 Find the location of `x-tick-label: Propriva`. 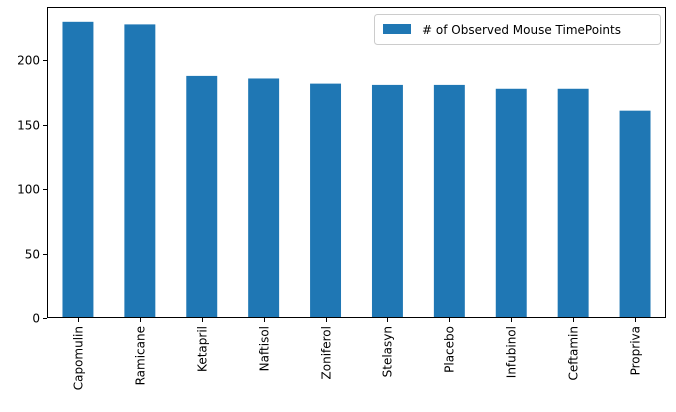

x-tick-label: Propriva is located at coordinates (636, 350).